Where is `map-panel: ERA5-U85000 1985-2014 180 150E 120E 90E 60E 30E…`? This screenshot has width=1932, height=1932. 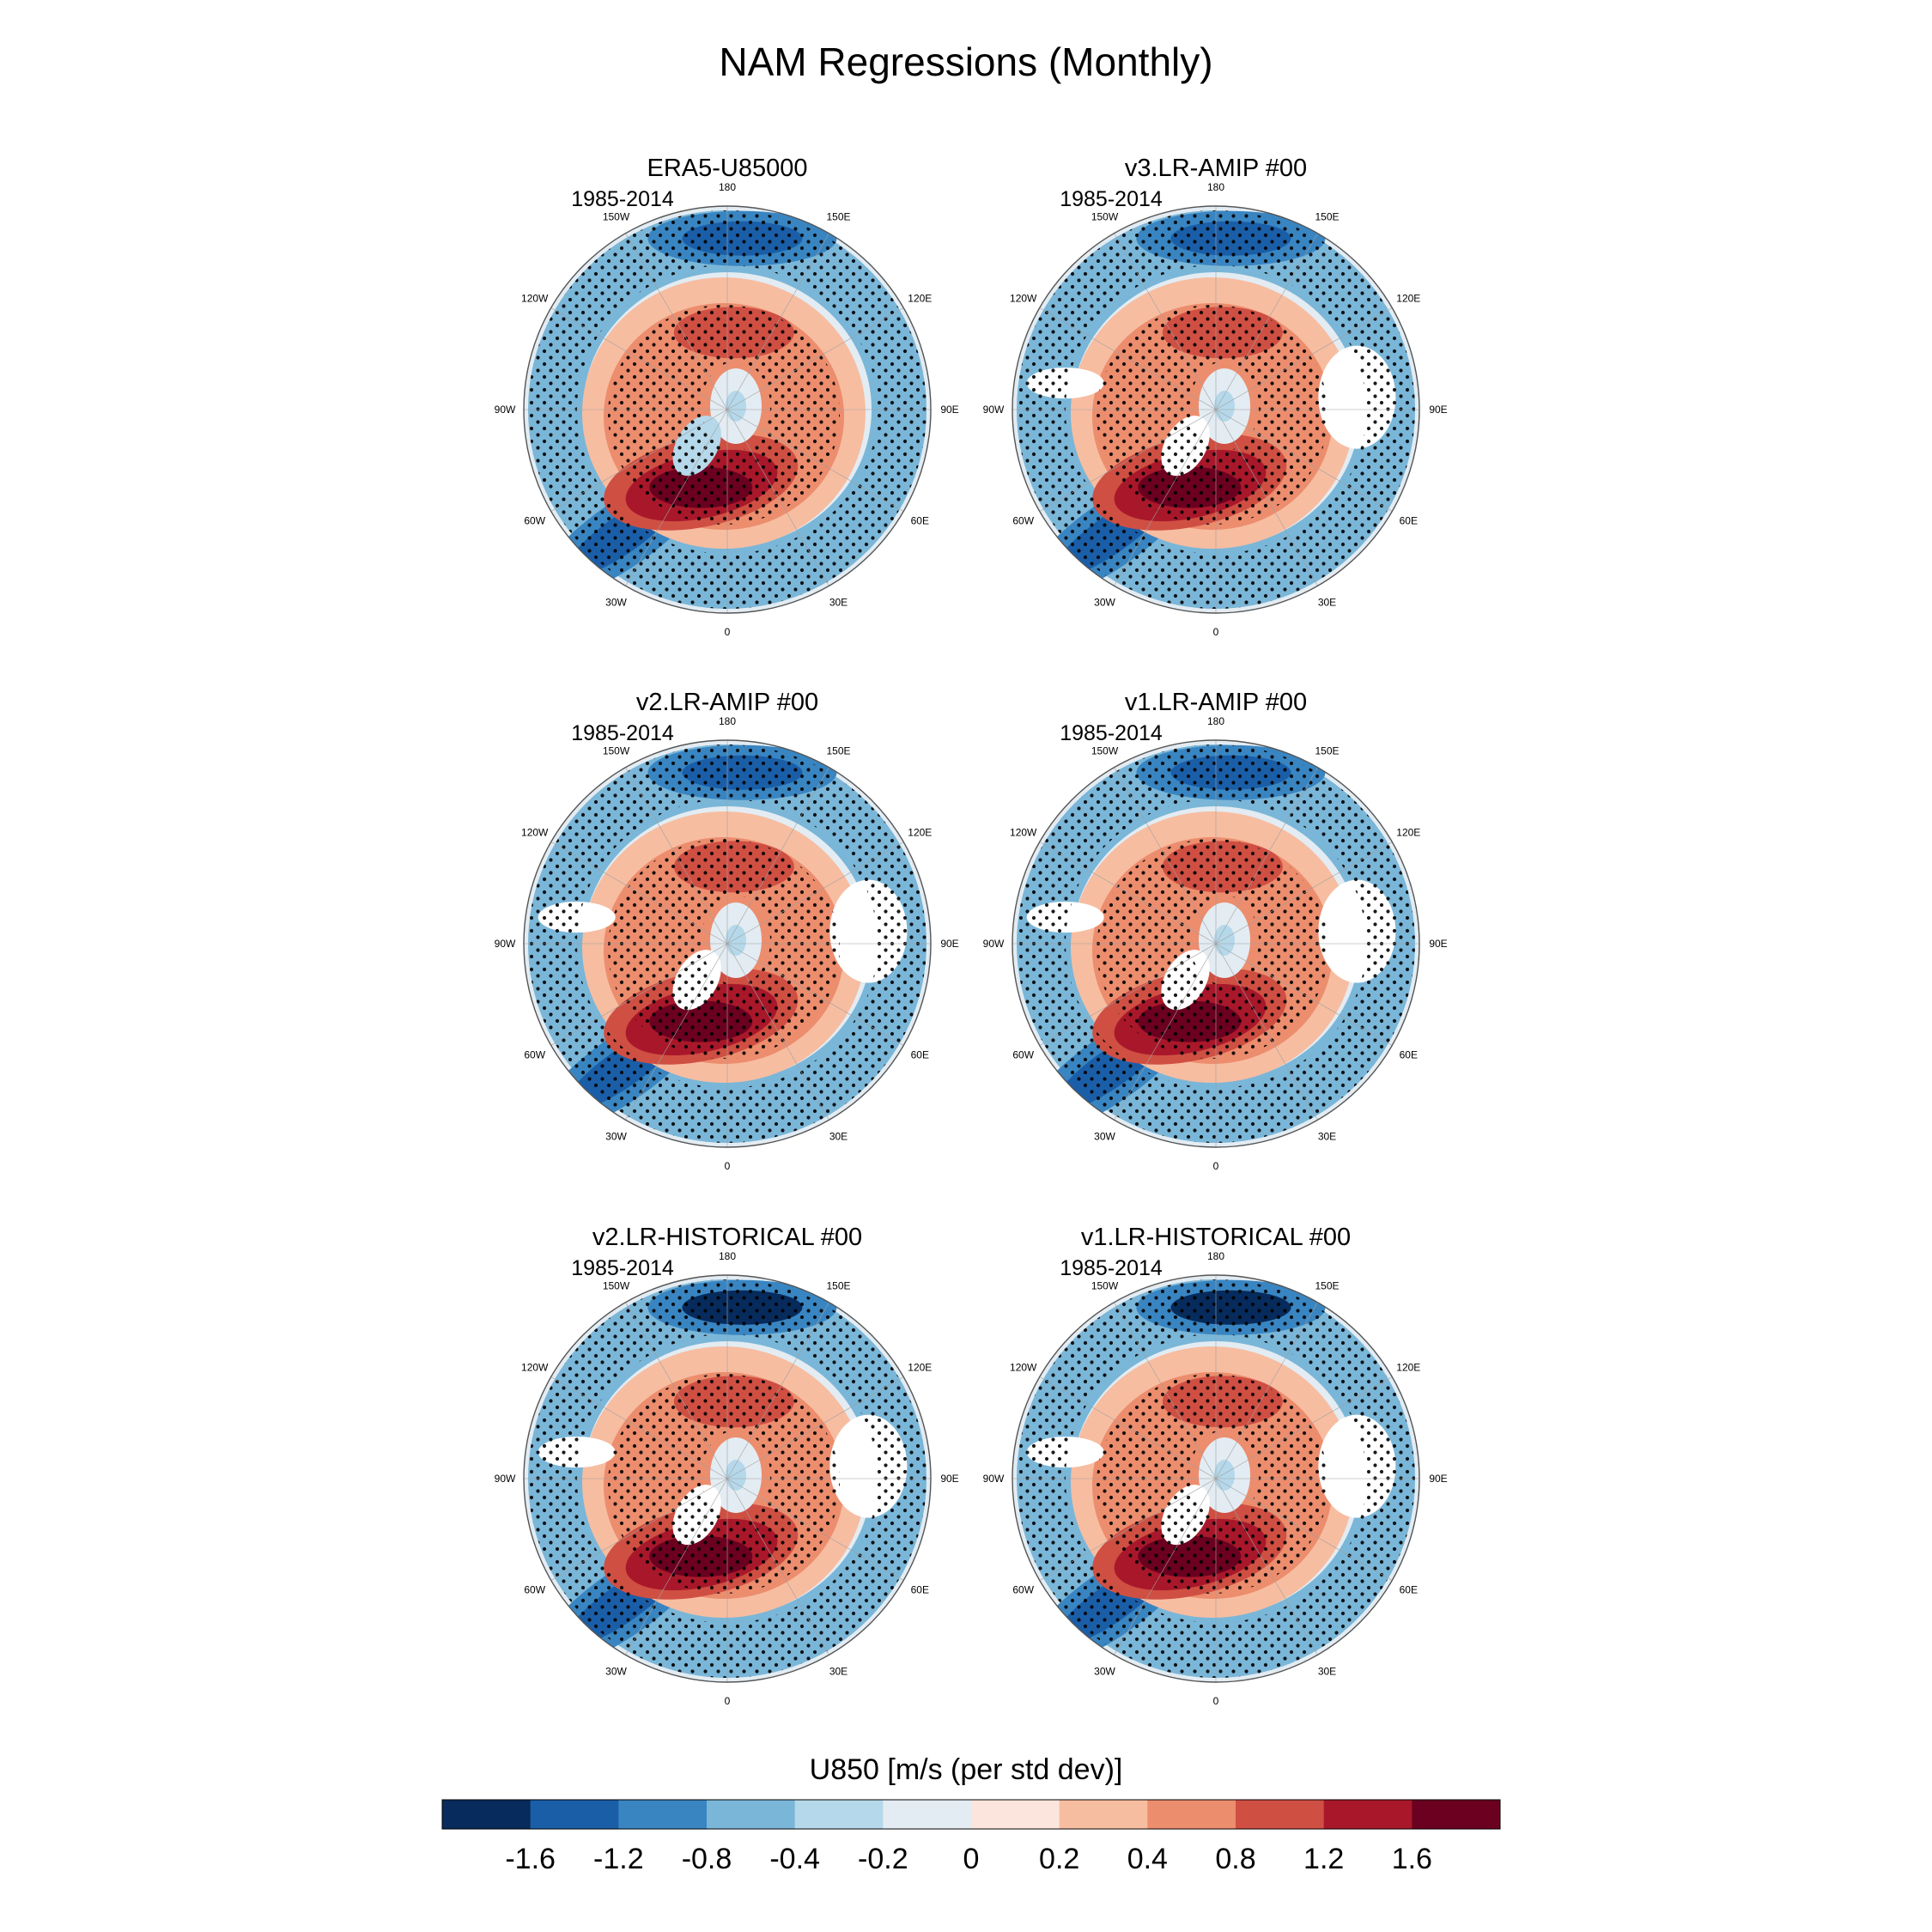 map-panel: ERA5-U85000 1985-2014 180 150E 120E 90E 60E 30E… is located at coordinates (727, 397).